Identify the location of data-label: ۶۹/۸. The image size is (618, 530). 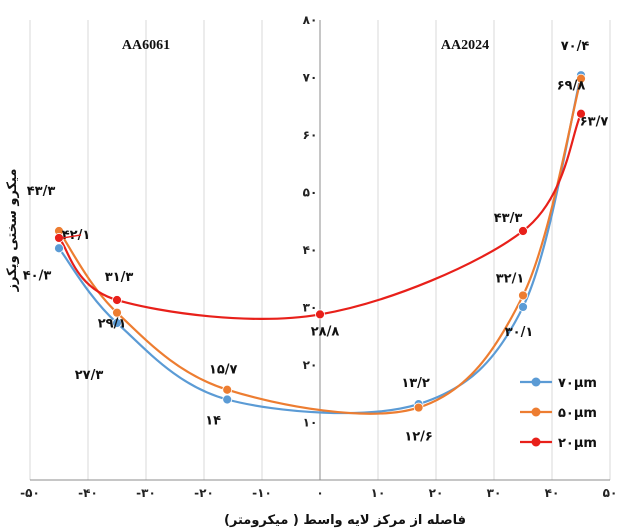
(571, 86).